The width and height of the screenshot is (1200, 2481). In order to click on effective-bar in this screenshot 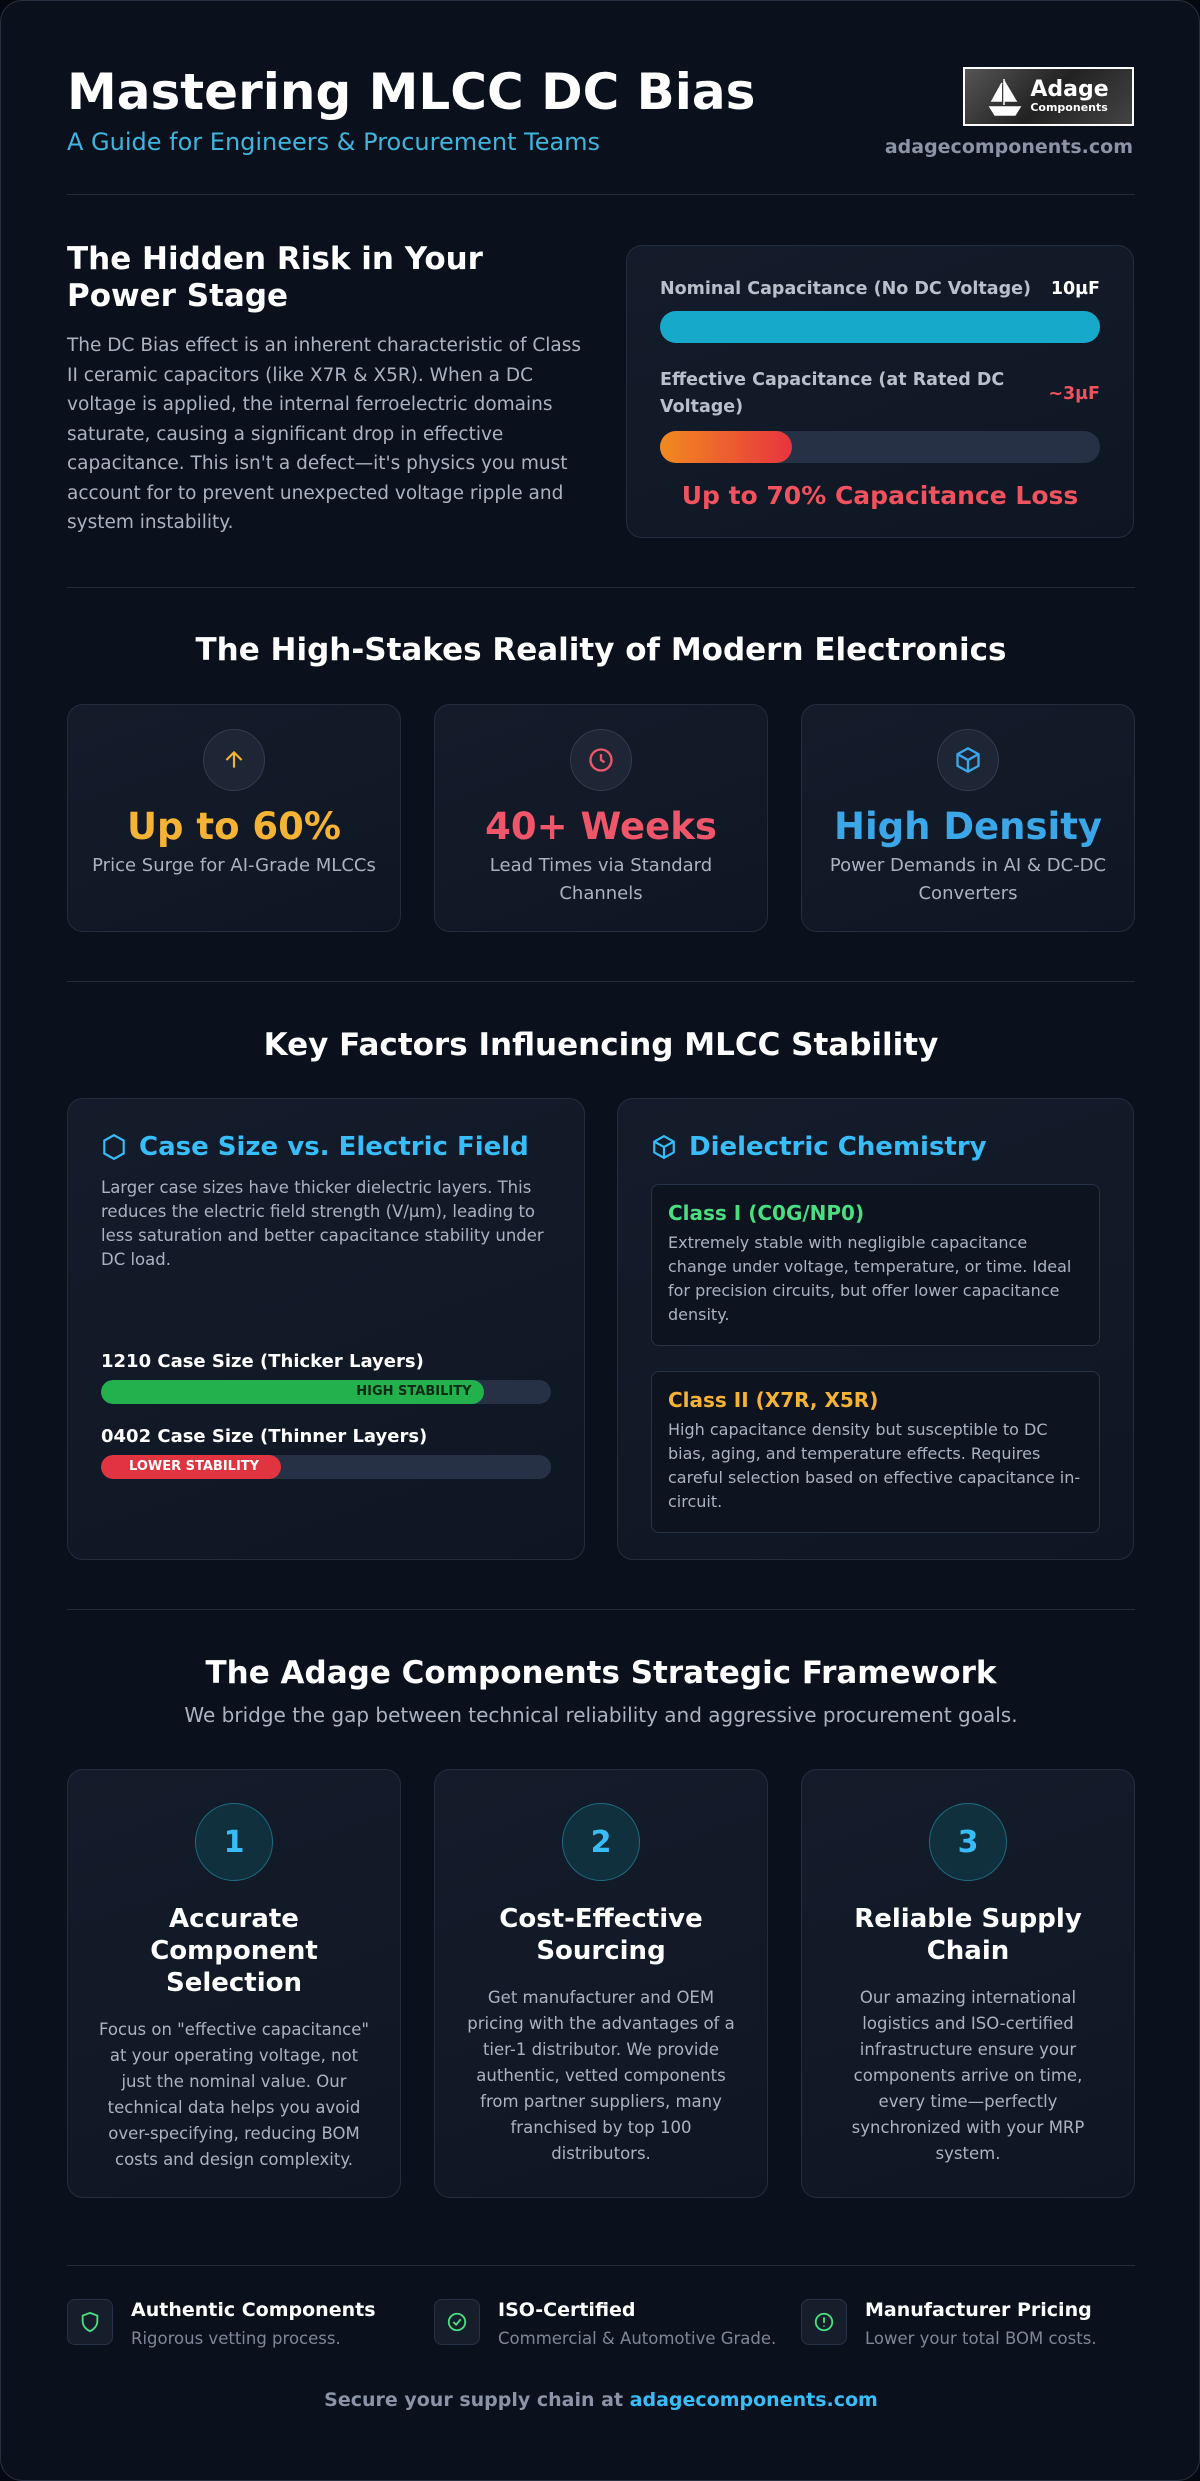, I will do `click(726, 447)`.